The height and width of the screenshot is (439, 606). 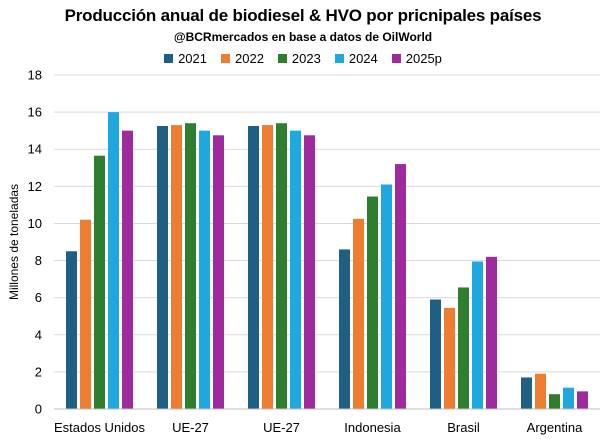 What do you see at coordinates (38, 260) in the screenshot?
I see `y-tick-label: 8` at bounding box center [38, 260].